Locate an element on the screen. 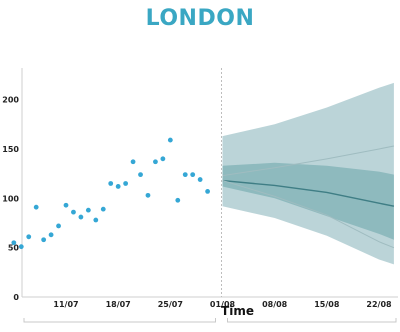 This screenshot has width=400, height=332. forecast-lines is located at coordinates (308, 197).